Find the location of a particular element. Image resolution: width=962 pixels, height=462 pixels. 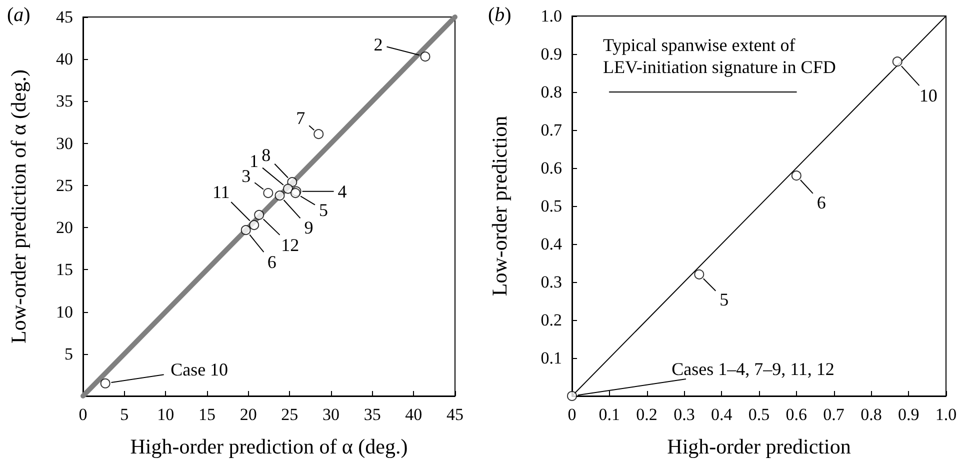

y-tick-label: 20 is located at coordinates (64, 228).